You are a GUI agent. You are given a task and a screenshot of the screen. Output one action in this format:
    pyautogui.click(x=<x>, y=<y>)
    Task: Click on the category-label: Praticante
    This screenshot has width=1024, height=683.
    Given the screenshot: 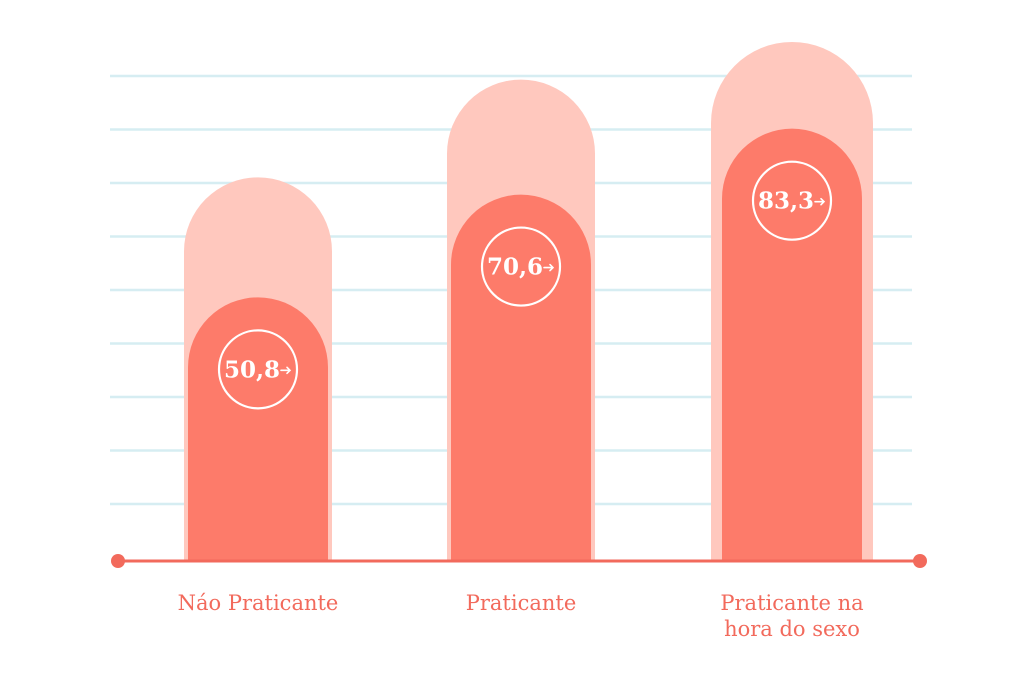 What is the action you would take?
    pyautogui.click(x=521, y=603)
    